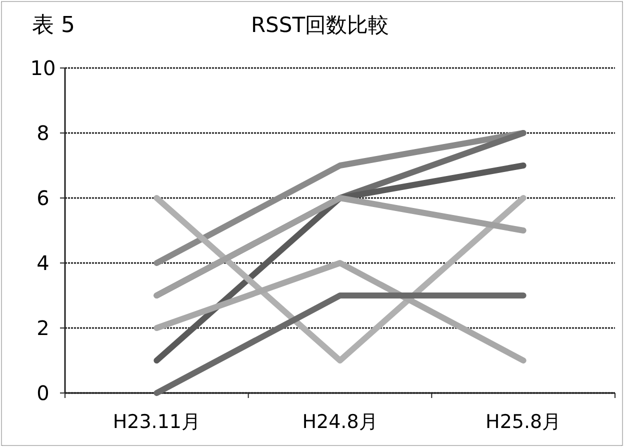  Describe the element at coordinates (524, 422) in the screenshot. I see `x-tick-label: H25.8月` at that location.